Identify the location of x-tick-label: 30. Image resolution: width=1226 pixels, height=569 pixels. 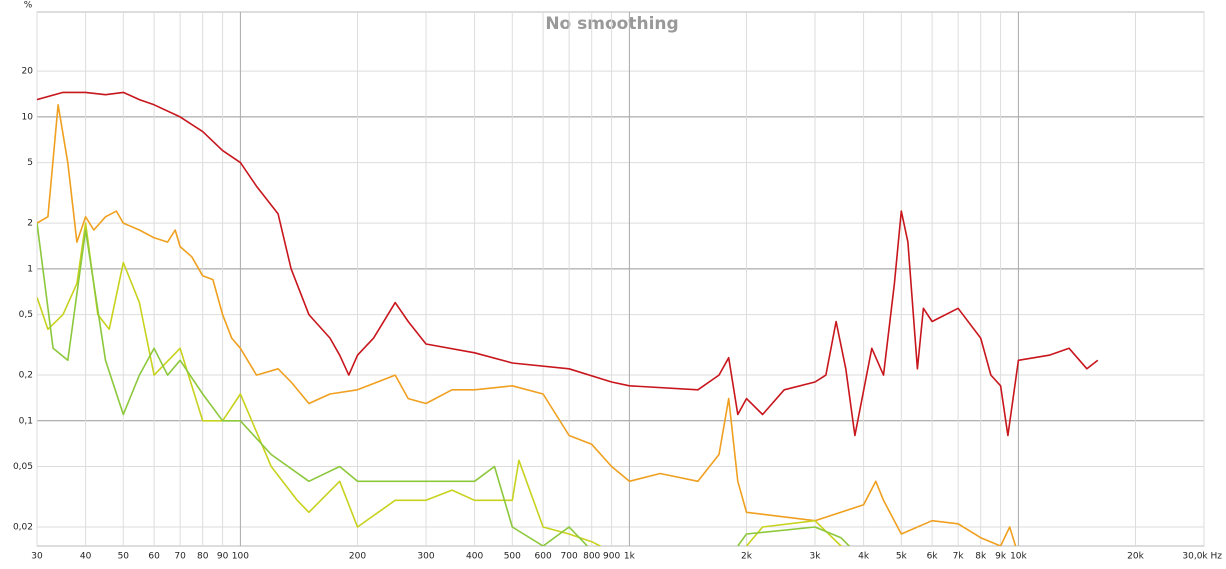
(37, 557).